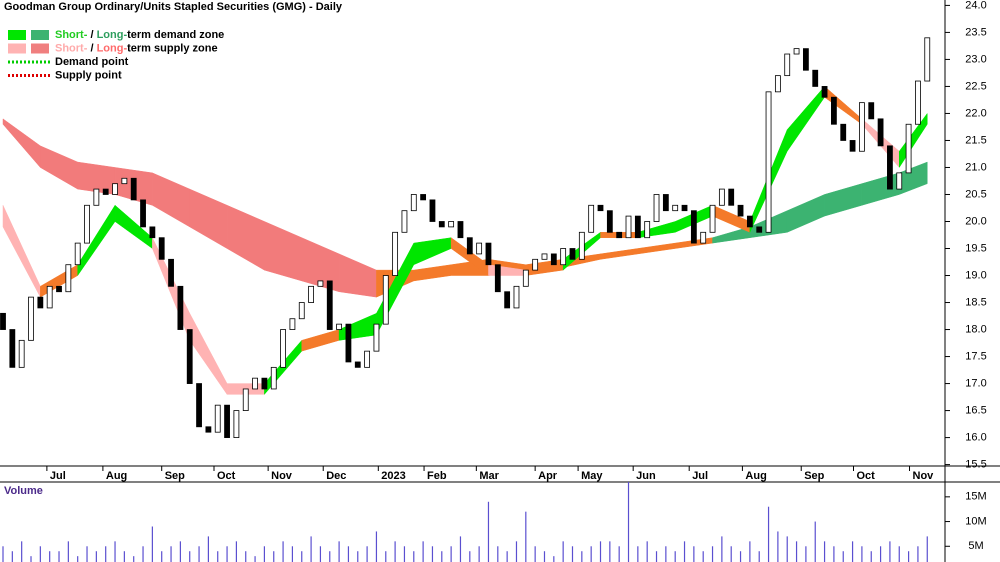 The image size is (1000, 562). I want to click on x-tick-label: Jul, so click(58, 476).